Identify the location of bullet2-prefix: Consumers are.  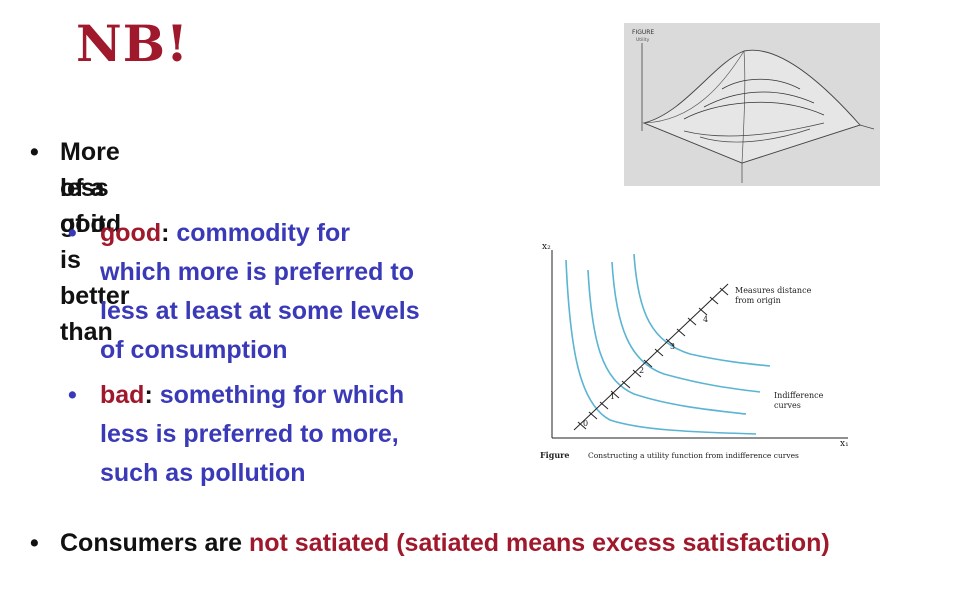
(154, 543).